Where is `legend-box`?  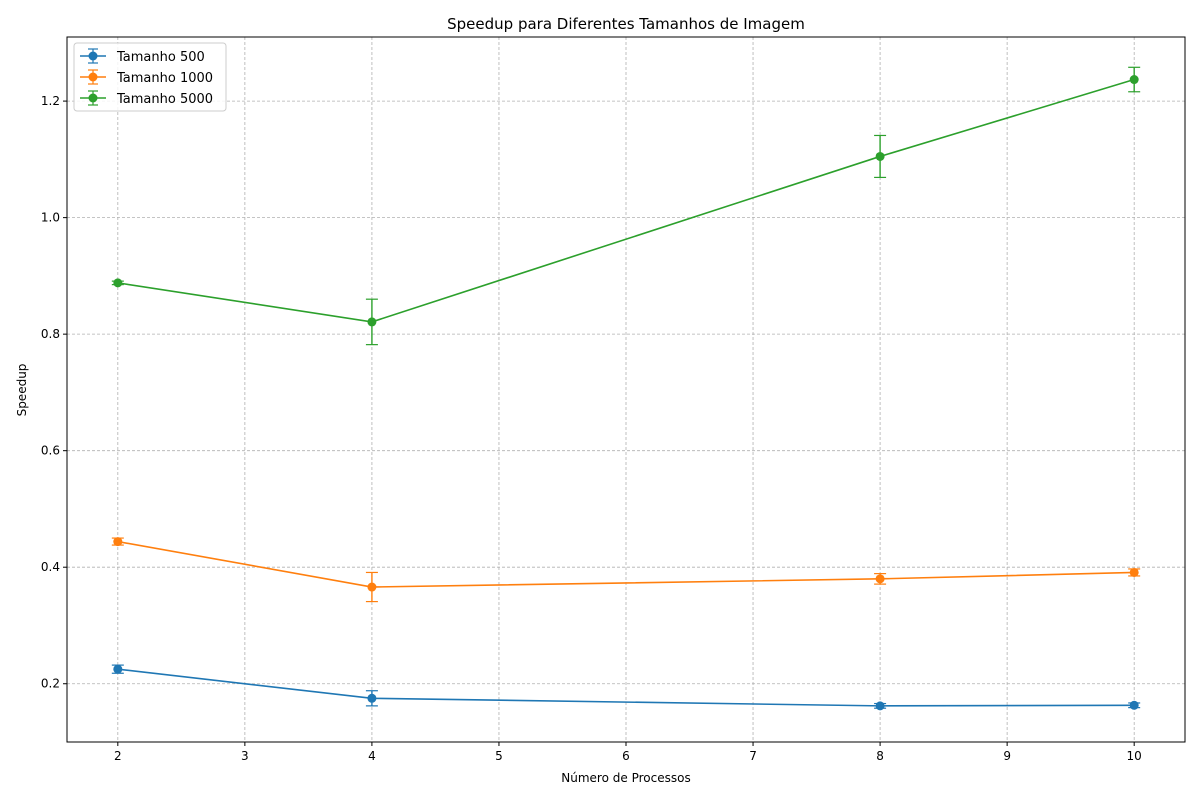 legend-box is located at coordinates (150, 77).